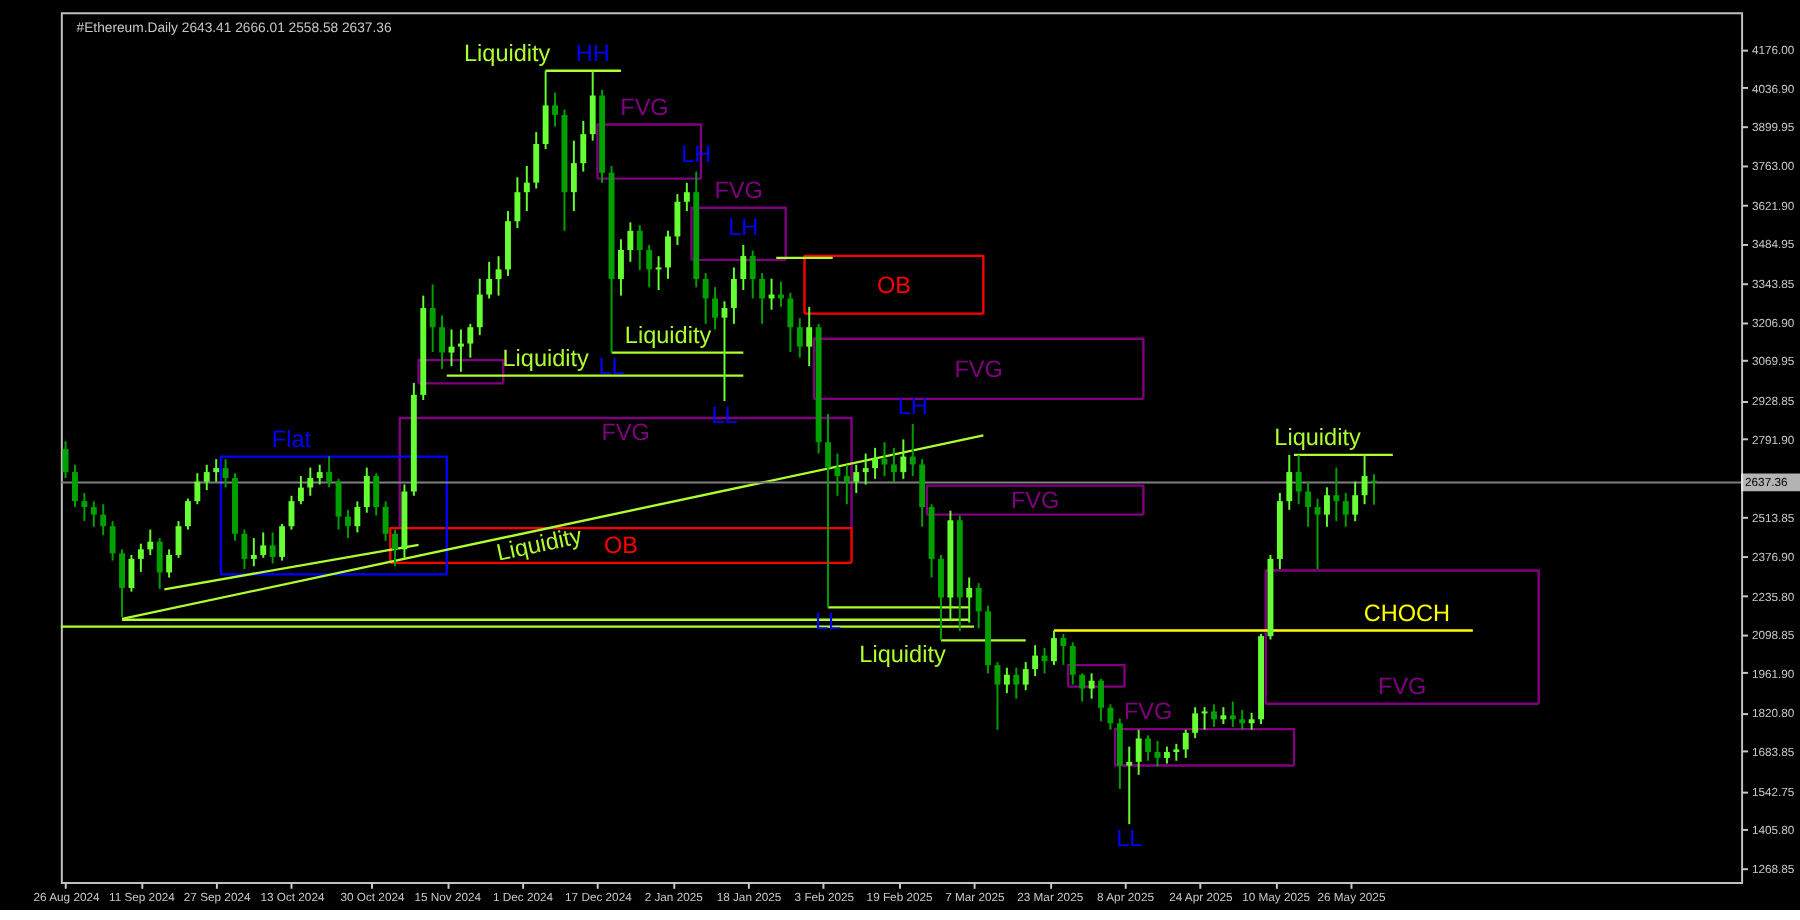 The height and width of the screenshot is (920, 1800). Describe the element at coordinates (292, 439) in the screenshot. I see `annotation: Flat` at that location.